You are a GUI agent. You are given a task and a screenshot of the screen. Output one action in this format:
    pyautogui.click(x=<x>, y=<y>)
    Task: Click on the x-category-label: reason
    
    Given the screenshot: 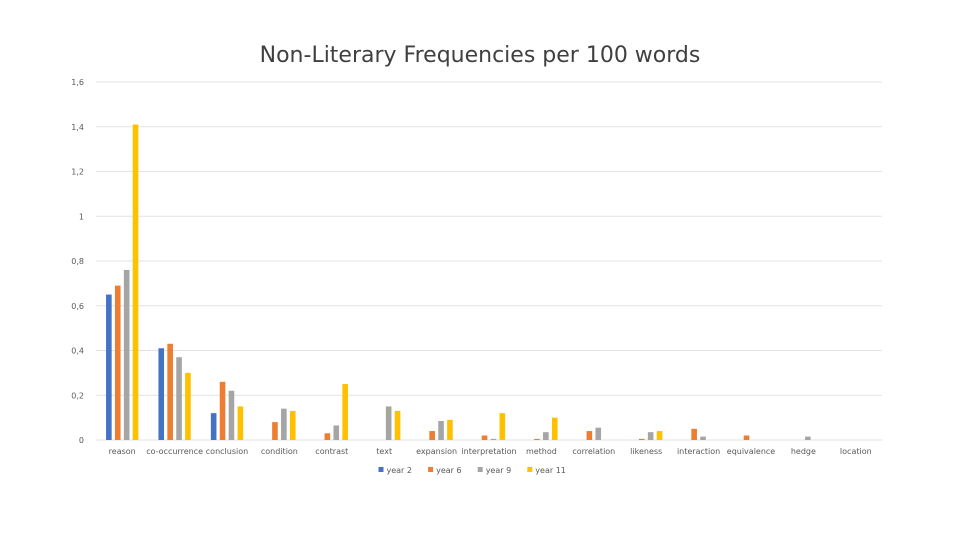 What is the action you would take?
    pyautogui.click(x=122, y=451)
    